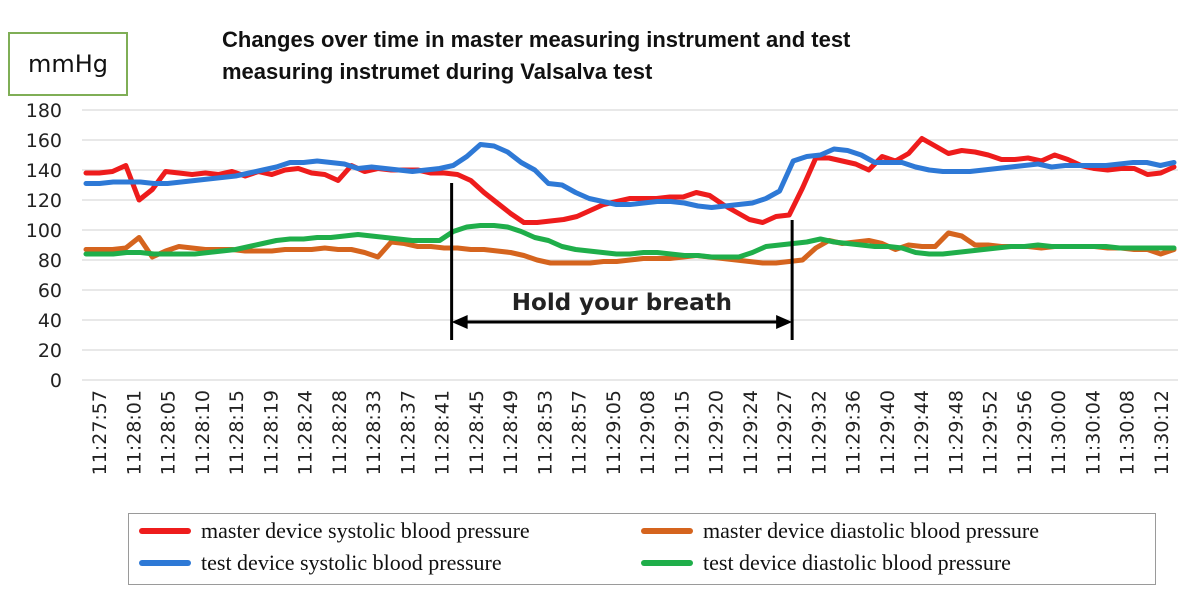 This screenshot has height=609, width=1200. I want to click on breath-arrow-right, so click(784, 322).